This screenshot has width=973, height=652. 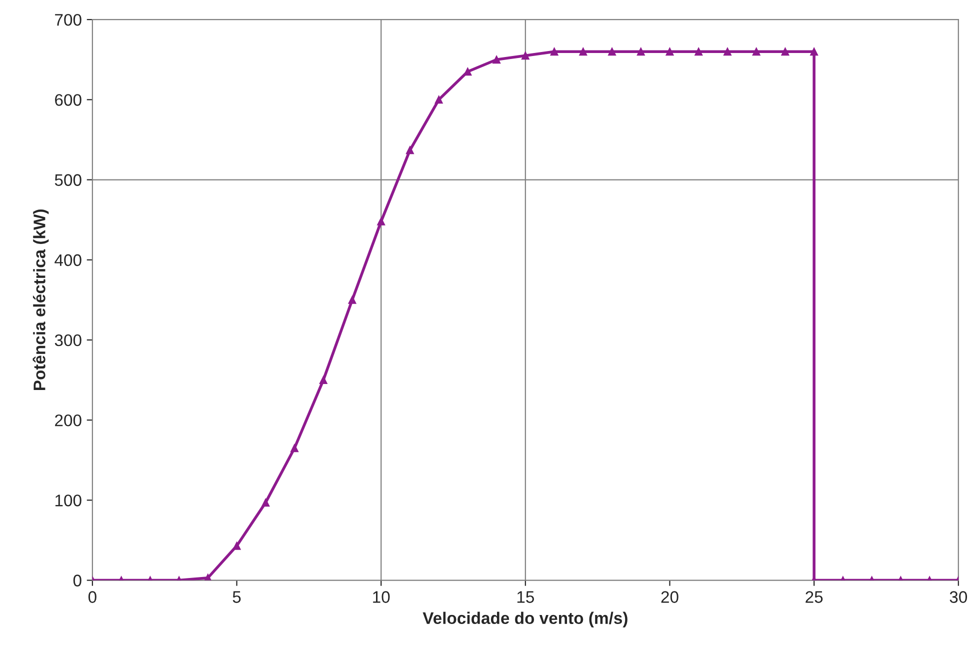 I want to click on y-tick-label: 400, so click(x=68, y=260).